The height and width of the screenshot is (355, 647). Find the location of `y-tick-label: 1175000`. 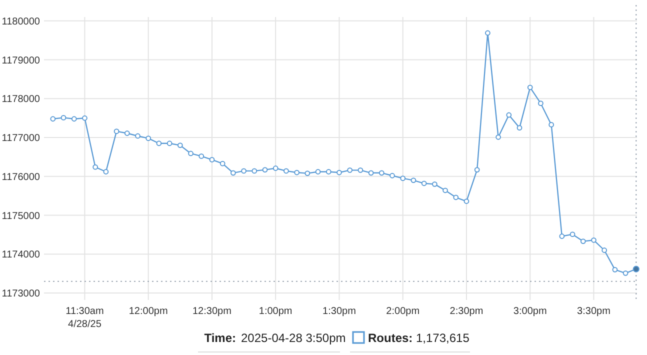

y-tick-label: 1175000 is located at coordinates (21, 216).